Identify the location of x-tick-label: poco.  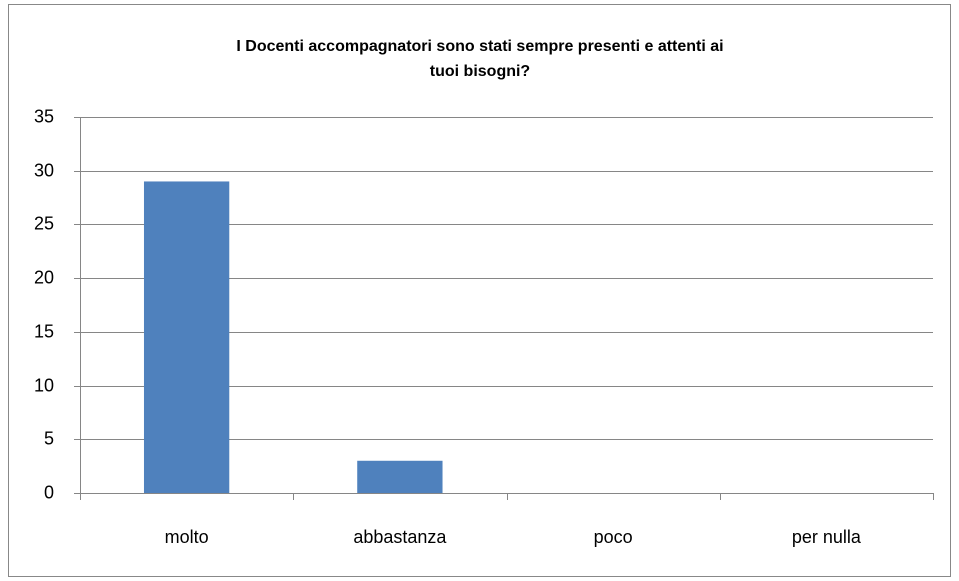
(613, 537).